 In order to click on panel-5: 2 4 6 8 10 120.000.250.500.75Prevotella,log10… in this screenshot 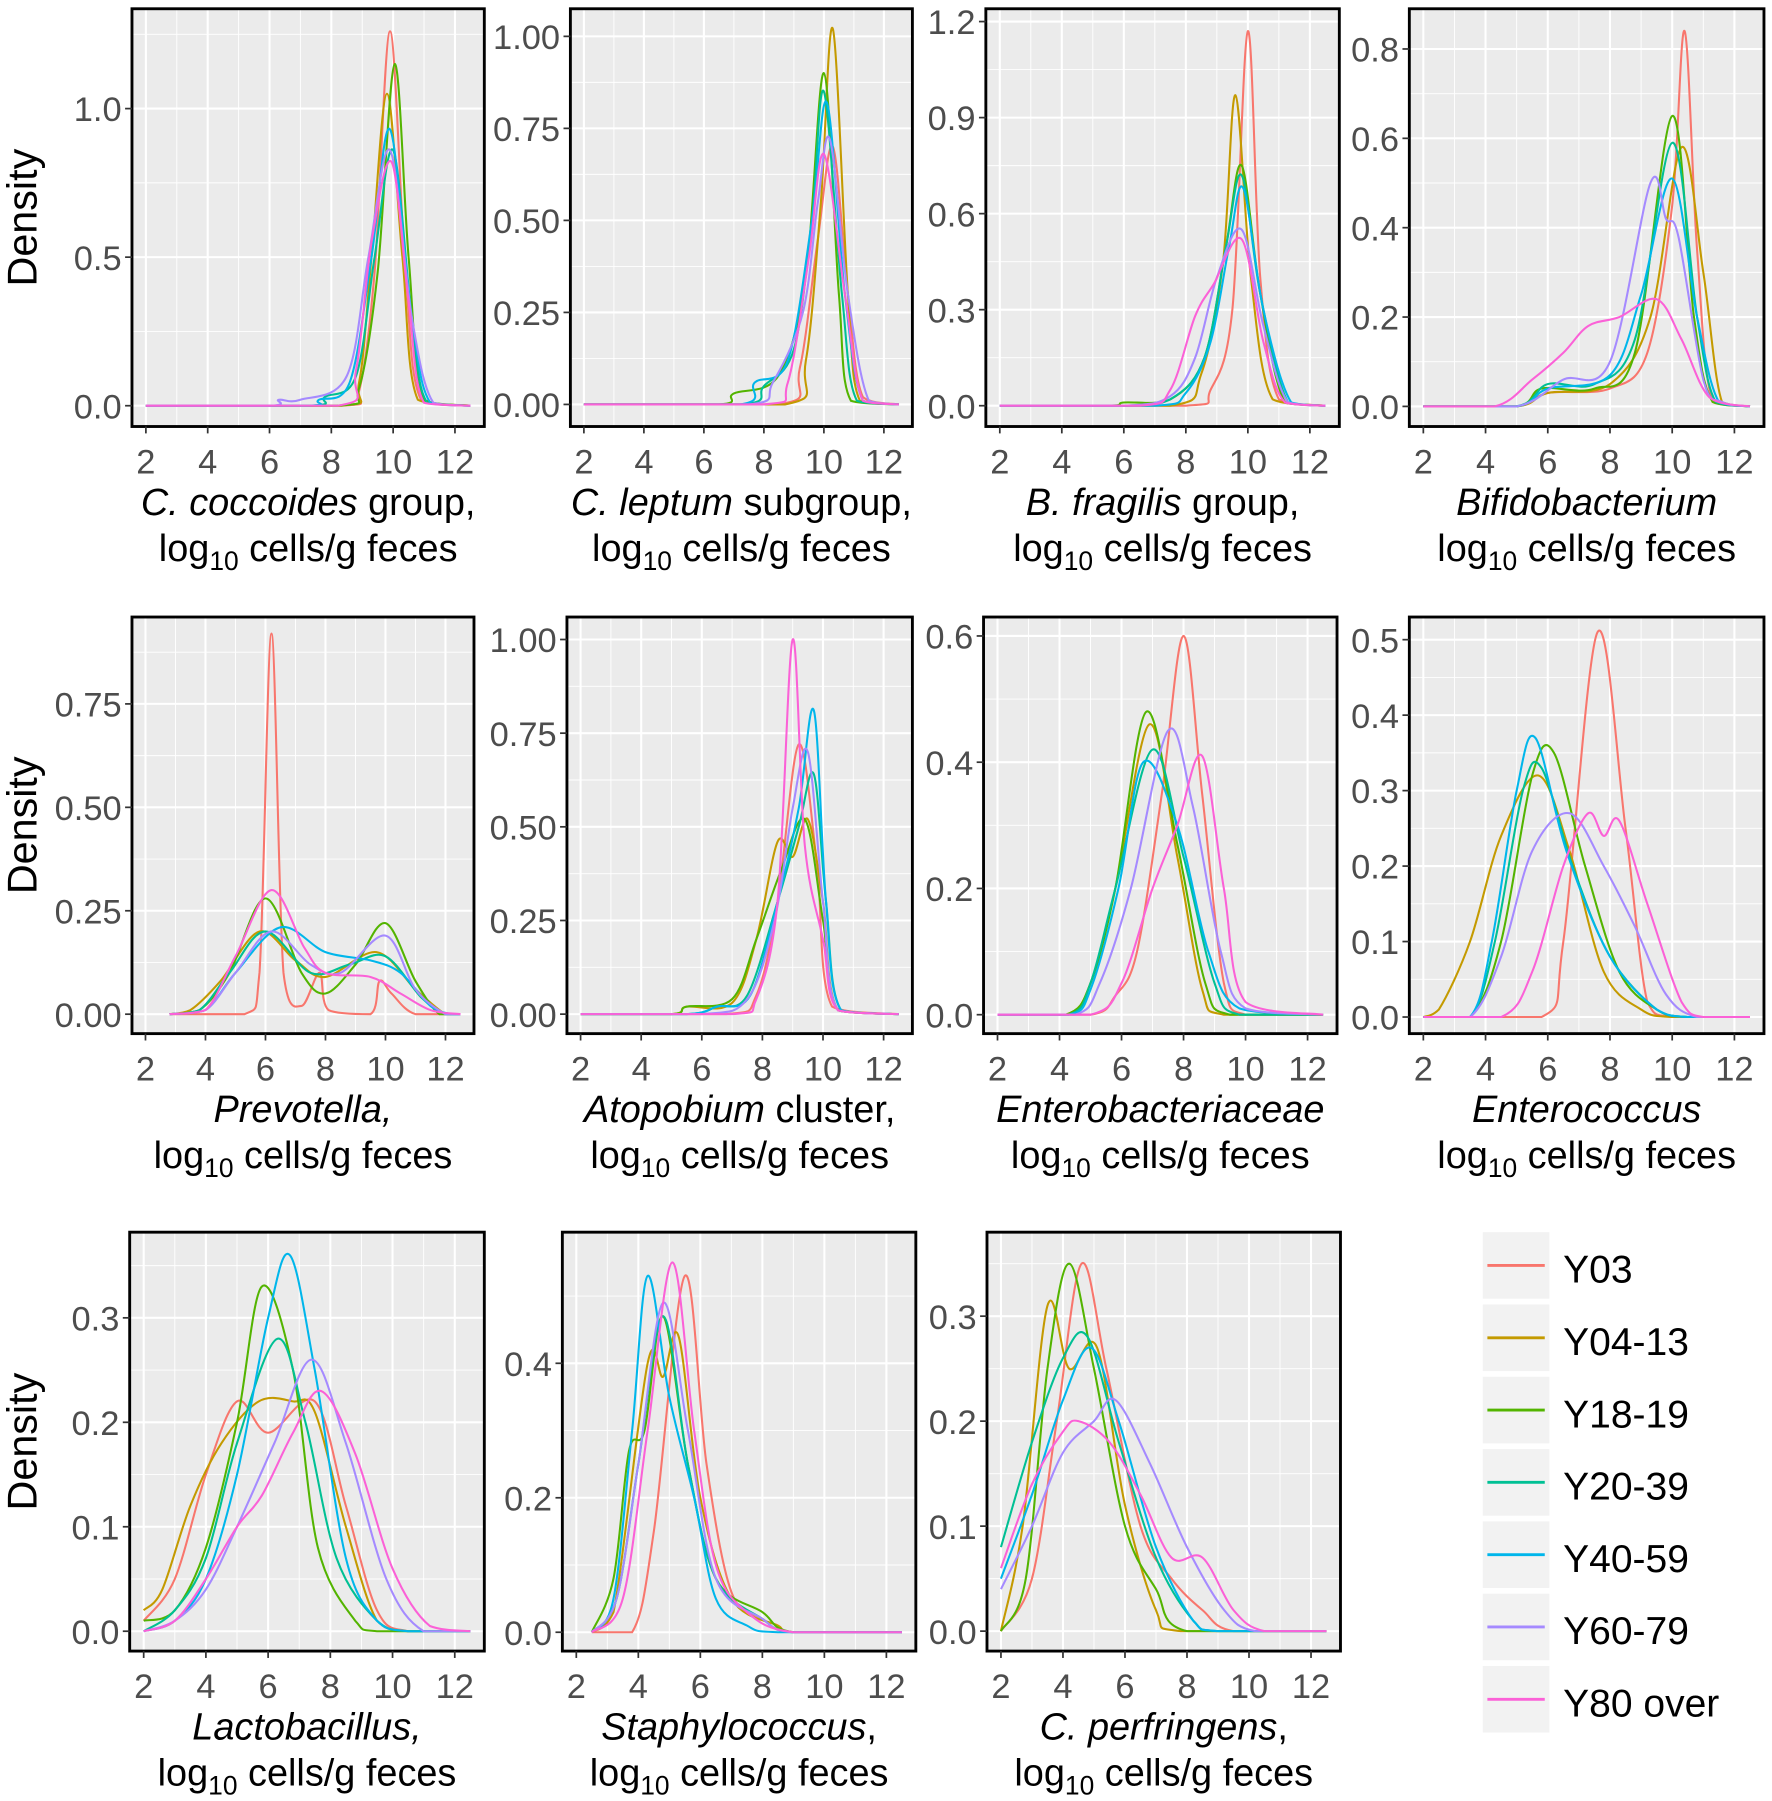, I will do `click(238, 899)`.